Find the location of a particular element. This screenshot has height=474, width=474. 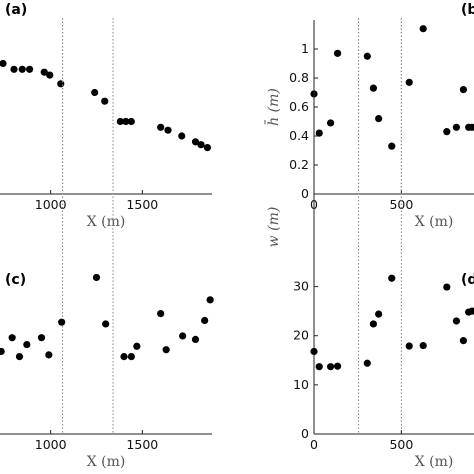

panel-label: (b) is located at coordinates (467, 10).